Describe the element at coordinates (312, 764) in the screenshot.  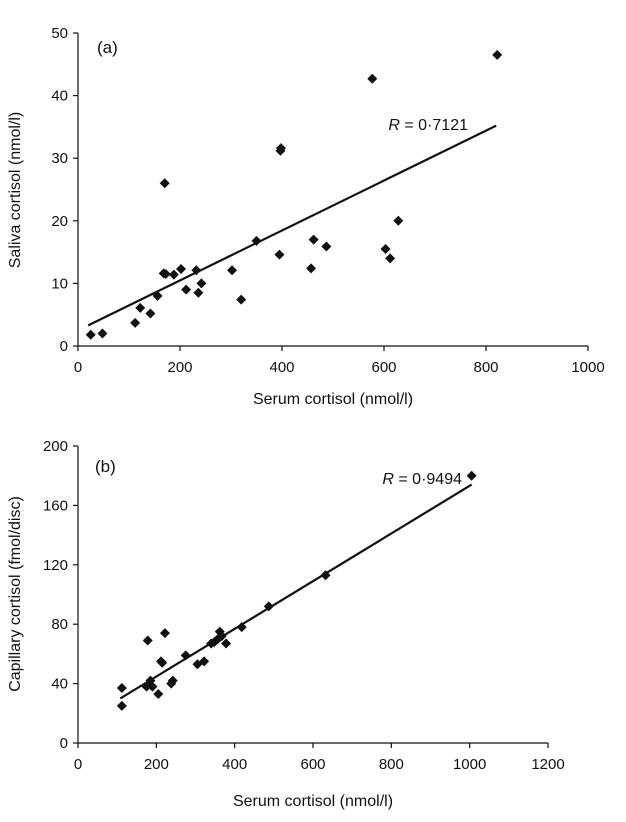
I see `x-tick-label-b: 600` at that location.